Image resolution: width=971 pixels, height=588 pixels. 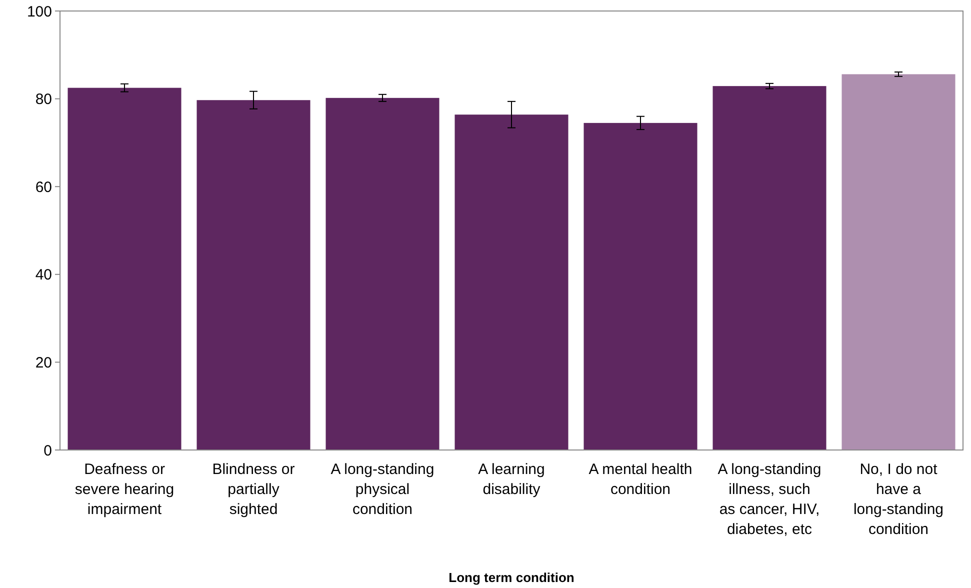 I want to click on y-tick-label: 40, so click(x=43, y=275).